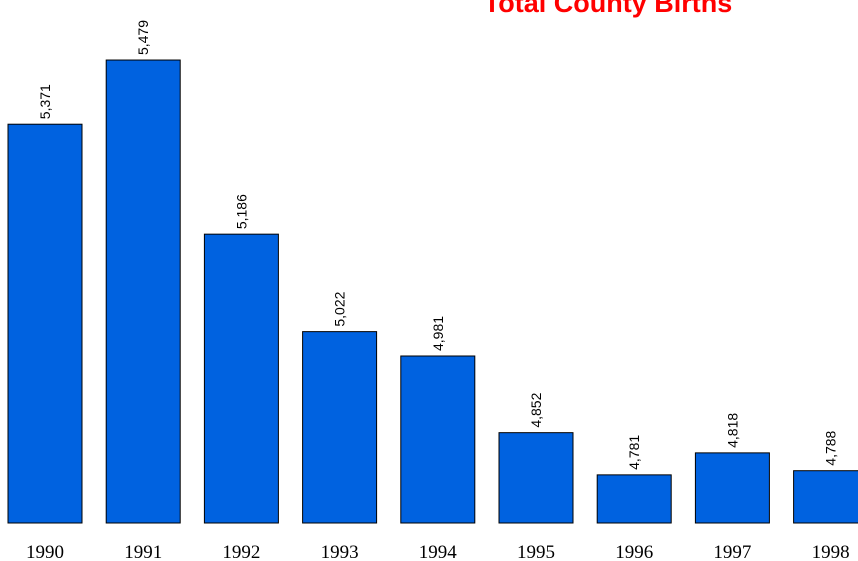 This screenshot has width=858, height=561. I want to click on value-label: 4,818, so click(732, 430).